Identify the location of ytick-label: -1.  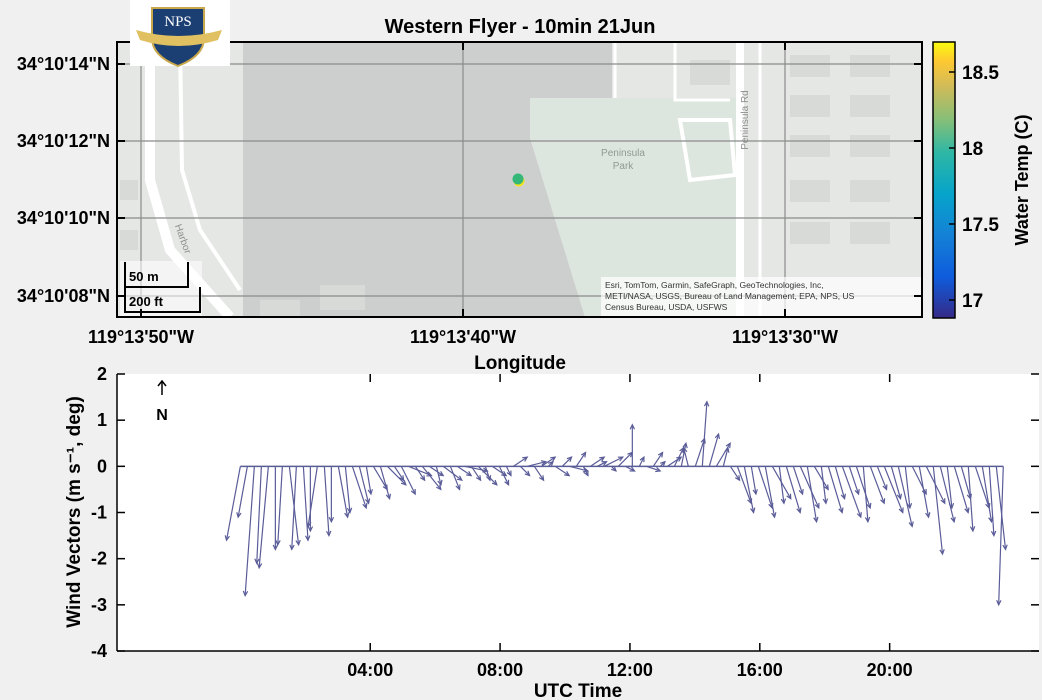
(99, 513).